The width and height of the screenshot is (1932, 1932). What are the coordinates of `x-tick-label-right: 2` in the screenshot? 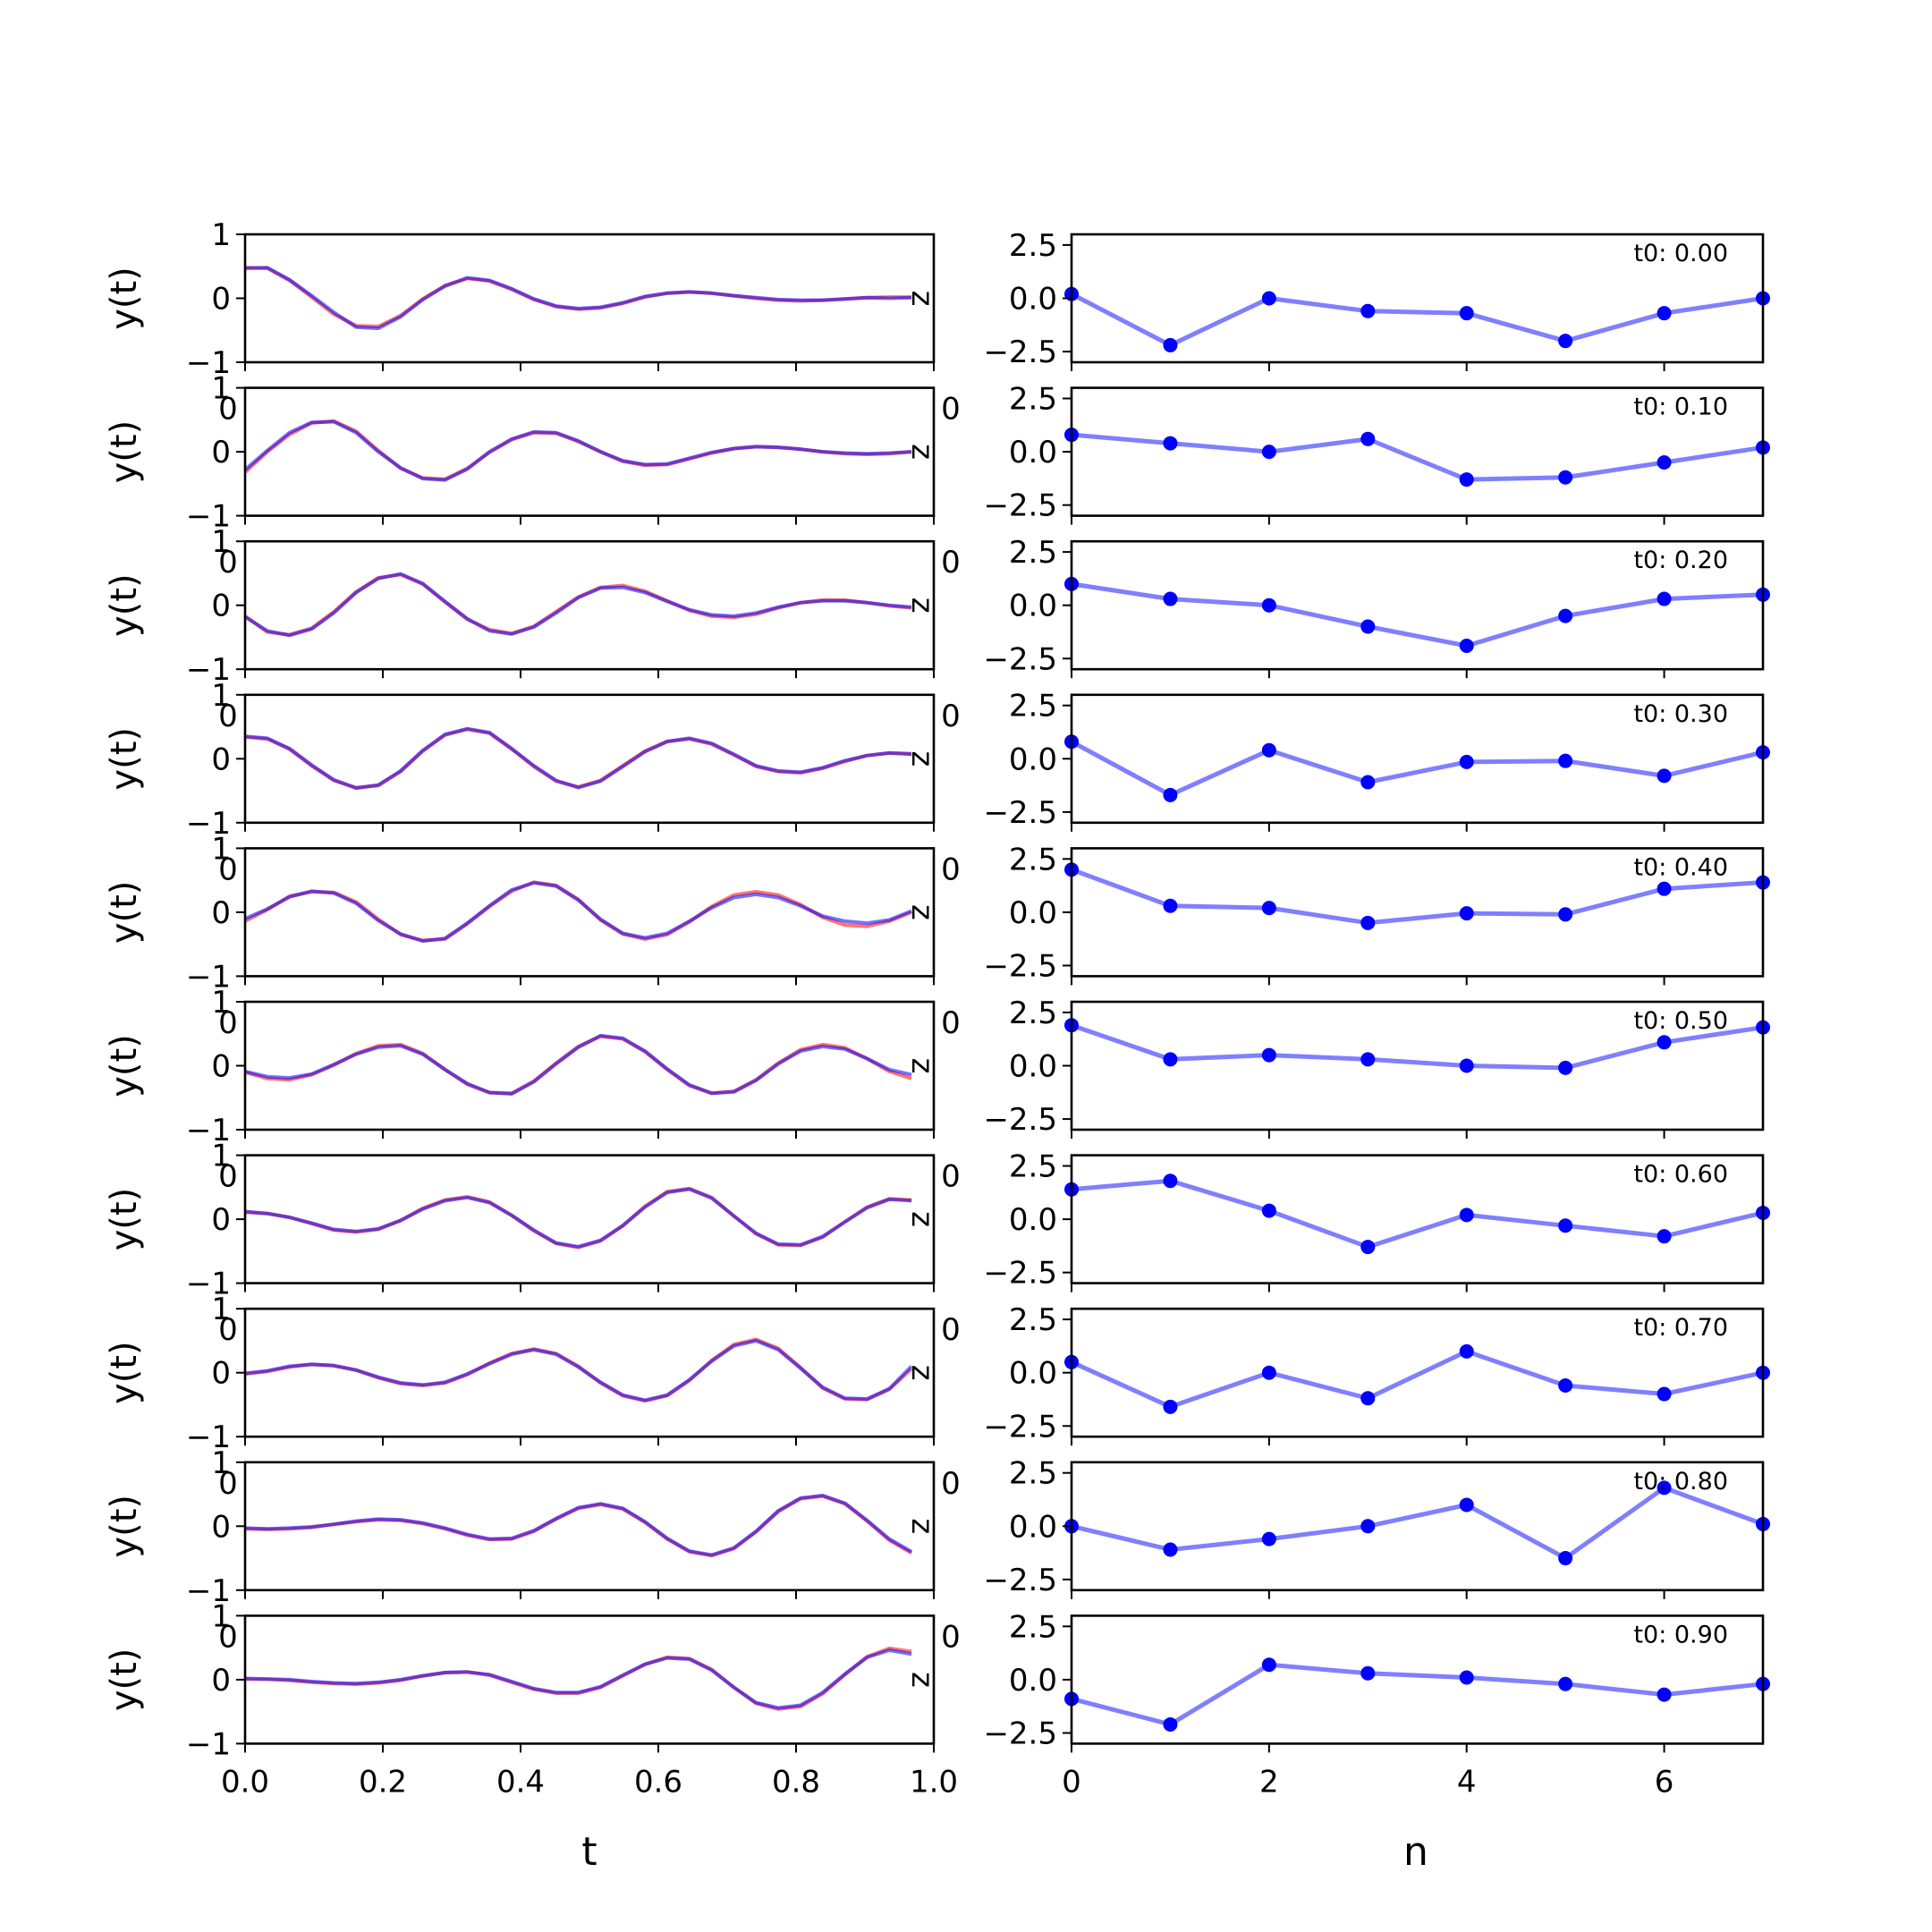 It's located at (1269, 1782).